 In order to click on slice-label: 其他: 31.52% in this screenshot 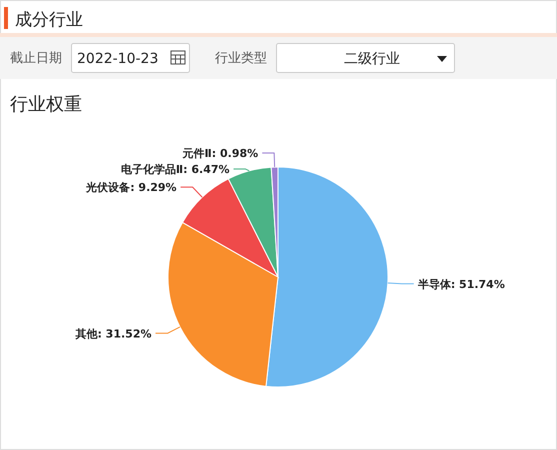, I will do `click(113, 333)`.